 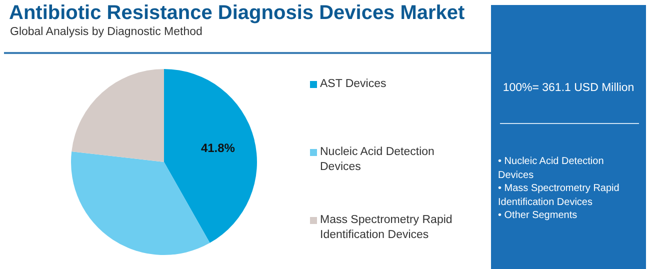 I want to click on text: • Other Segments, so click(x=538, y=215).